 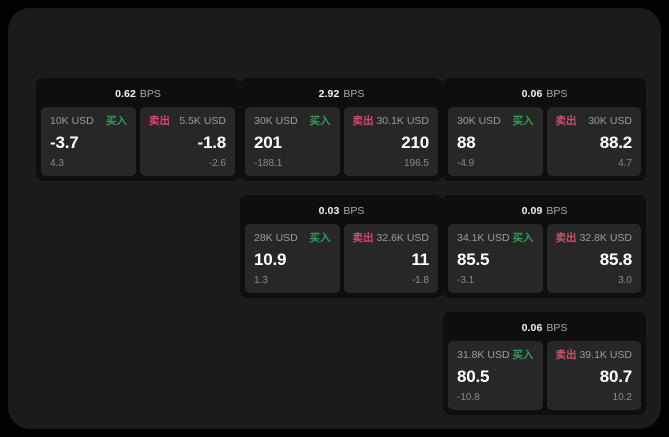 I want to click on card-header: 0.09 BPS, so click(x=544, y=210).